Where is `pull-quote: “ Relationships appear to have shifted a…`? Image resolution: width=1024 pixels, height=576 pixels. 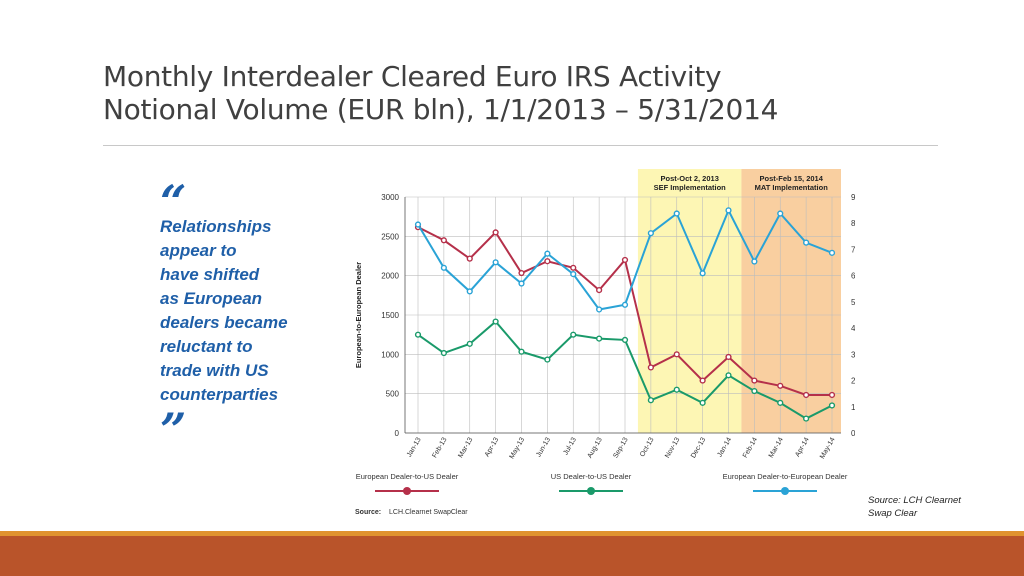 pull-quote: “ Relationships appear to have shifted a… is located at coordinates (260, 316).